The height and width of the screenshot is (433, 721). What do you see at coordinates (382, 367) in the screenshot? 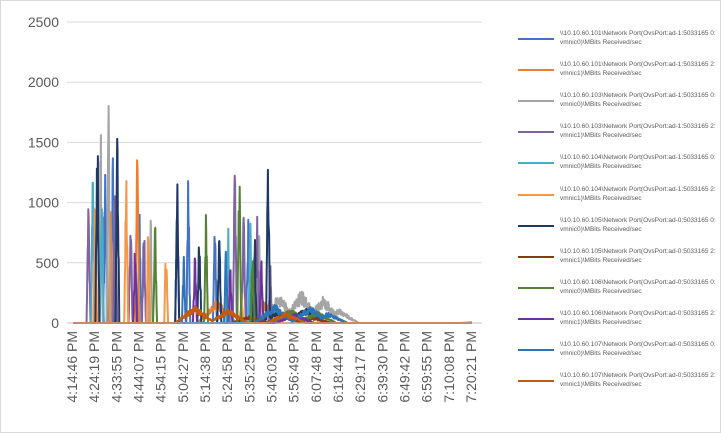
I see `x-tick-label: 6:39:30 PM` at bounding box center [382, 367].